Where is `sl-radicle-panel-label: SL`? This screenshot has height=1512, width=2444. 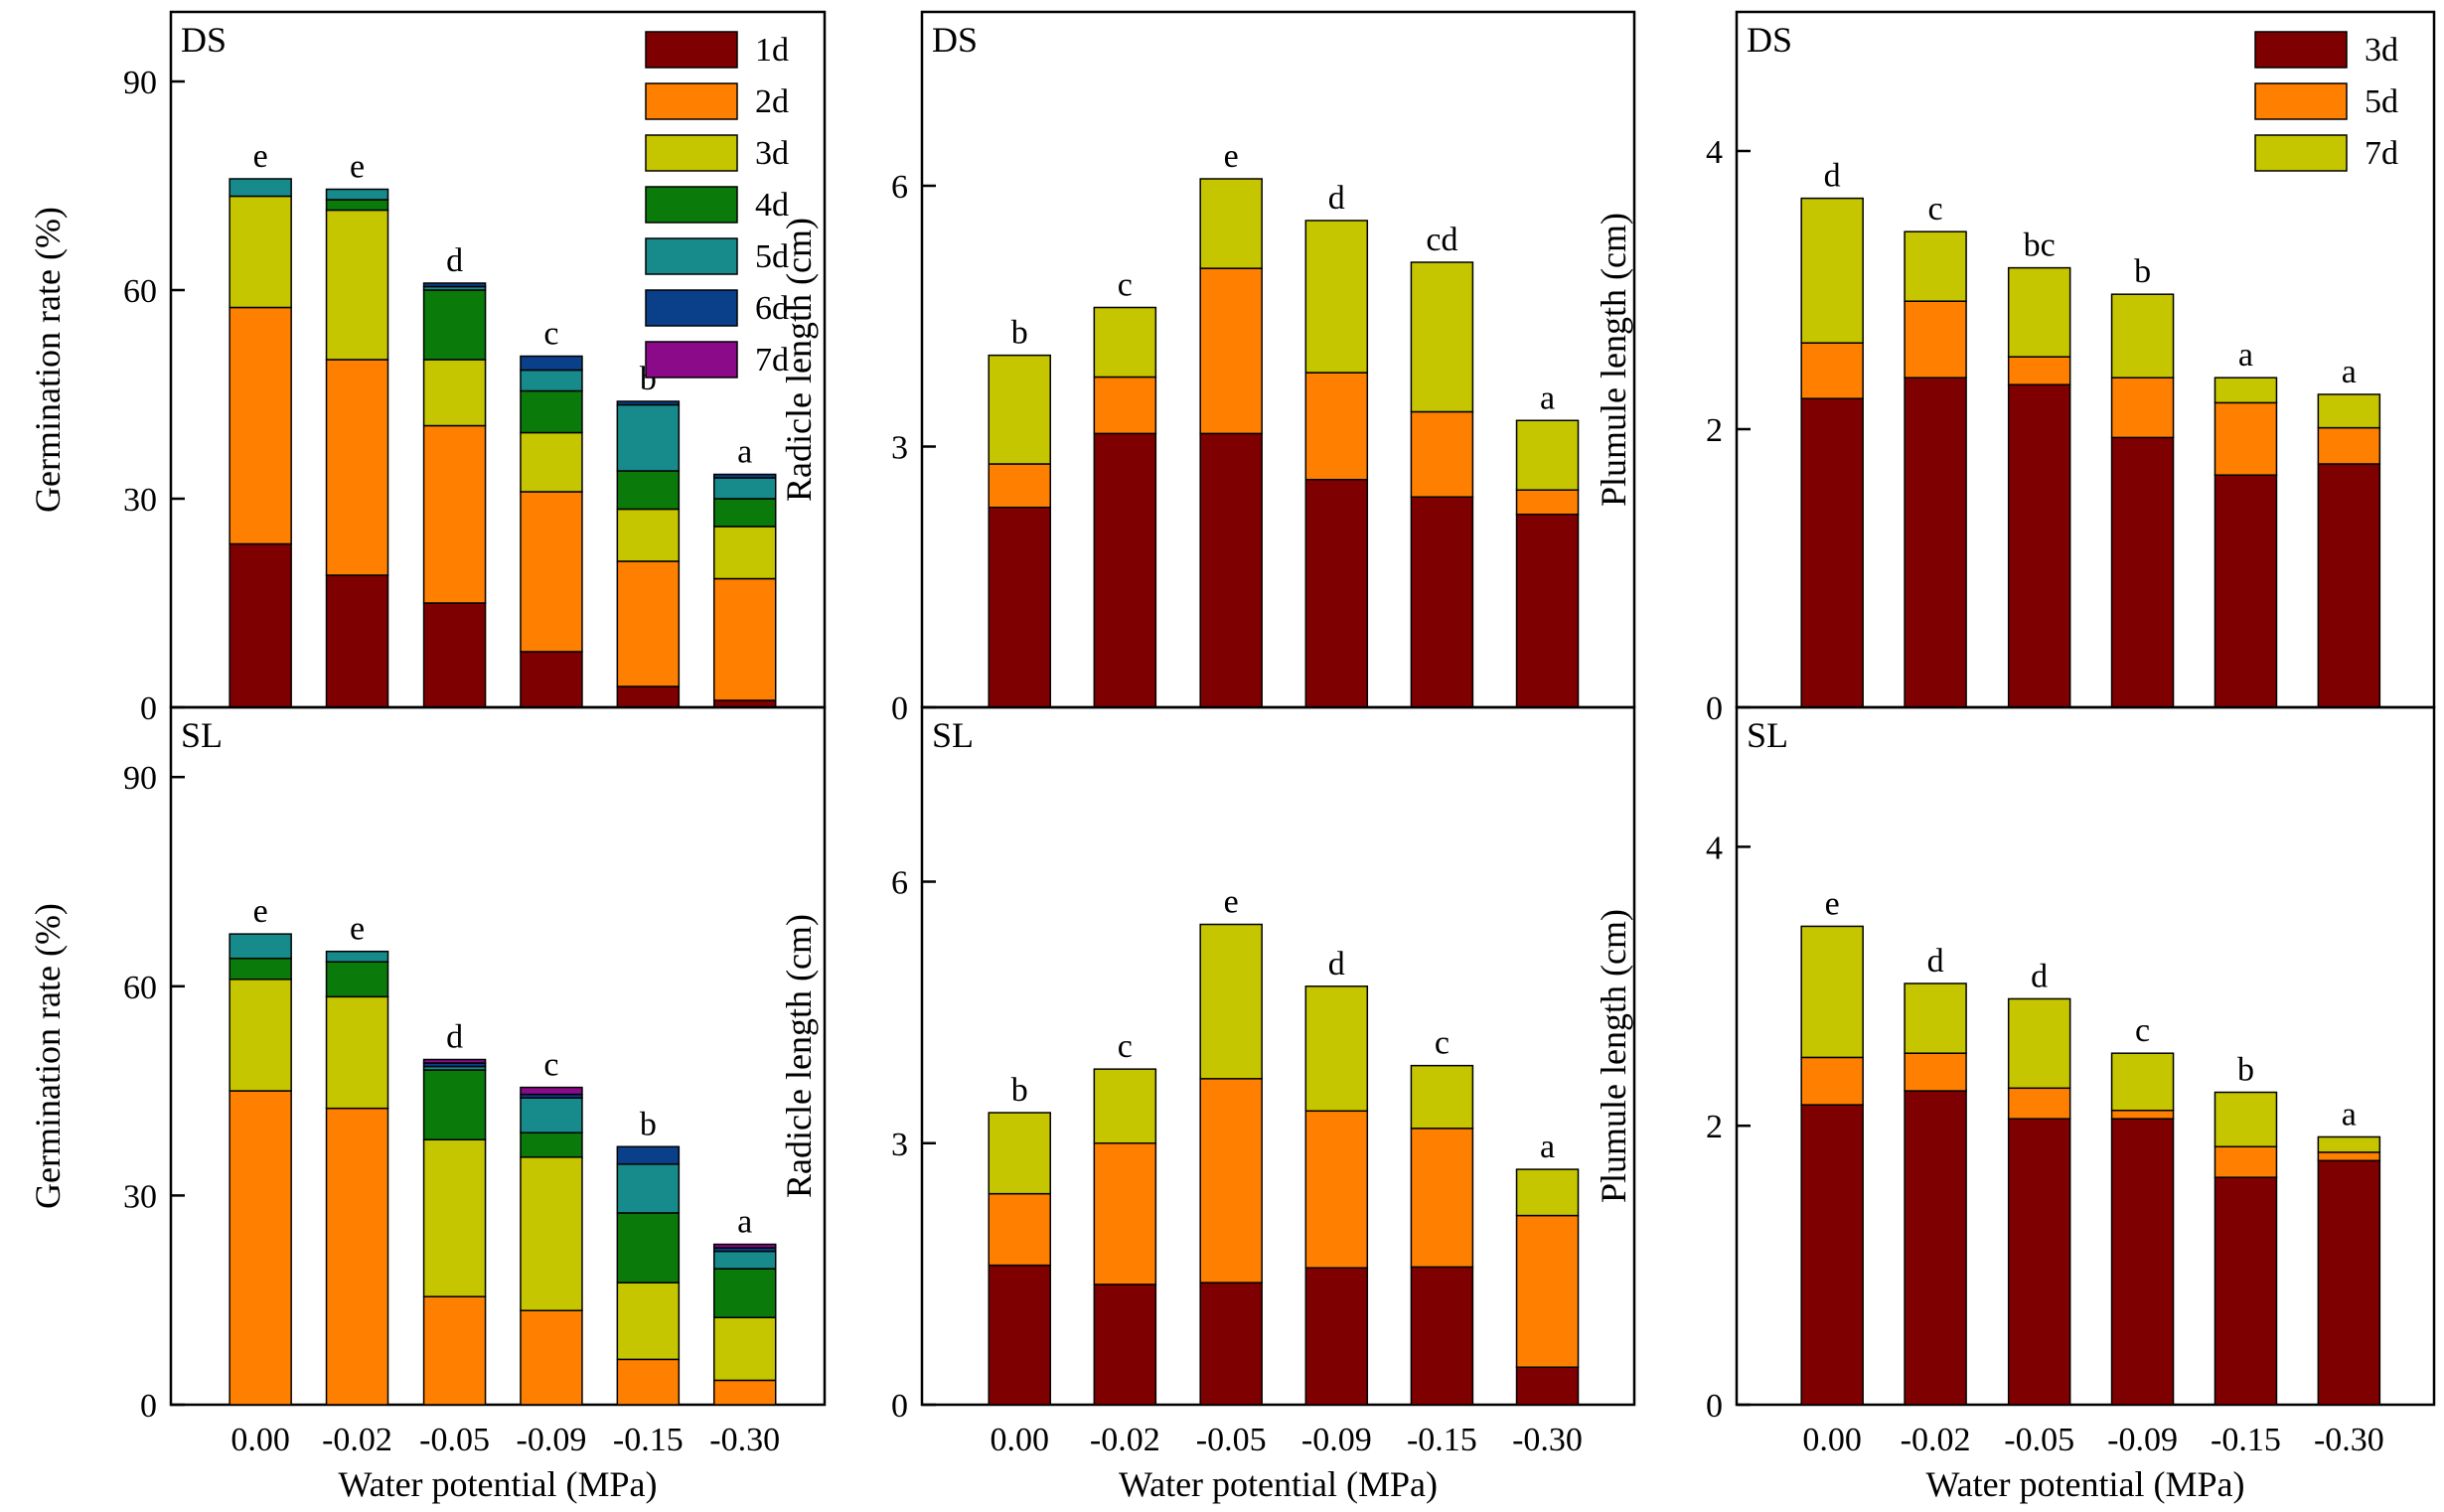 sl-radicle-panel-label: SL is located at coordinates (953, 735).